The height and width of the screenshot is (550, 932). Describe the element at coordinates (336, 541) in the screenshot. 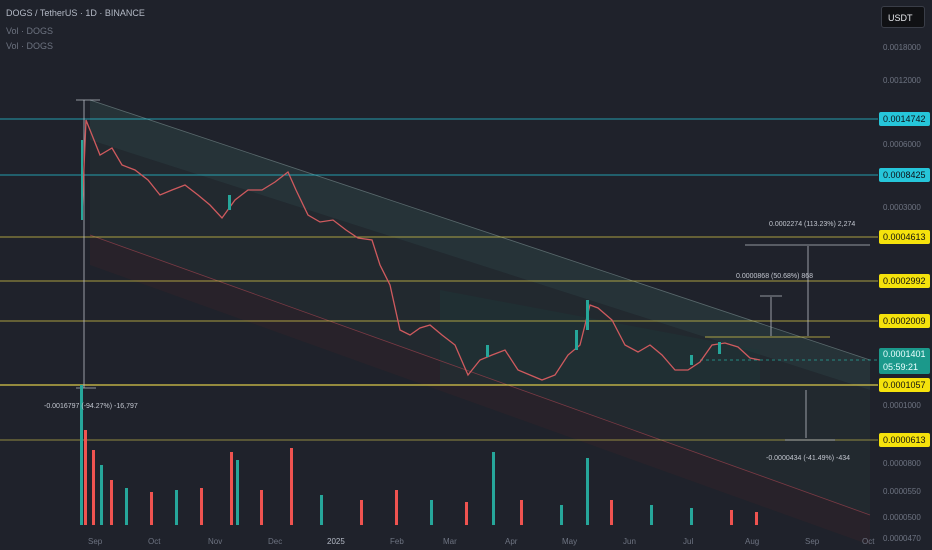

I see `time-axis-label: 2025` at that location.